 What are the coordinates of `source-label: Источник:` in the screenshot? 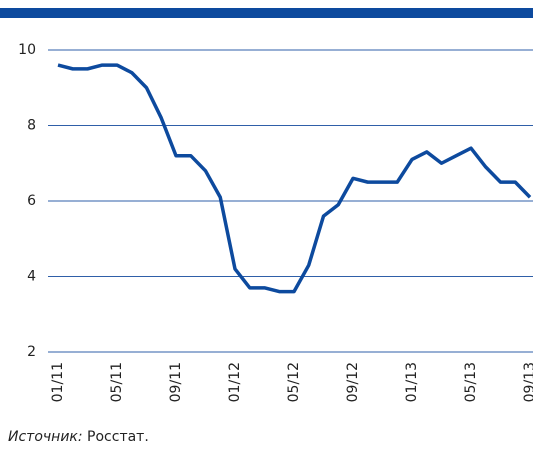 It's located at (45, 437).